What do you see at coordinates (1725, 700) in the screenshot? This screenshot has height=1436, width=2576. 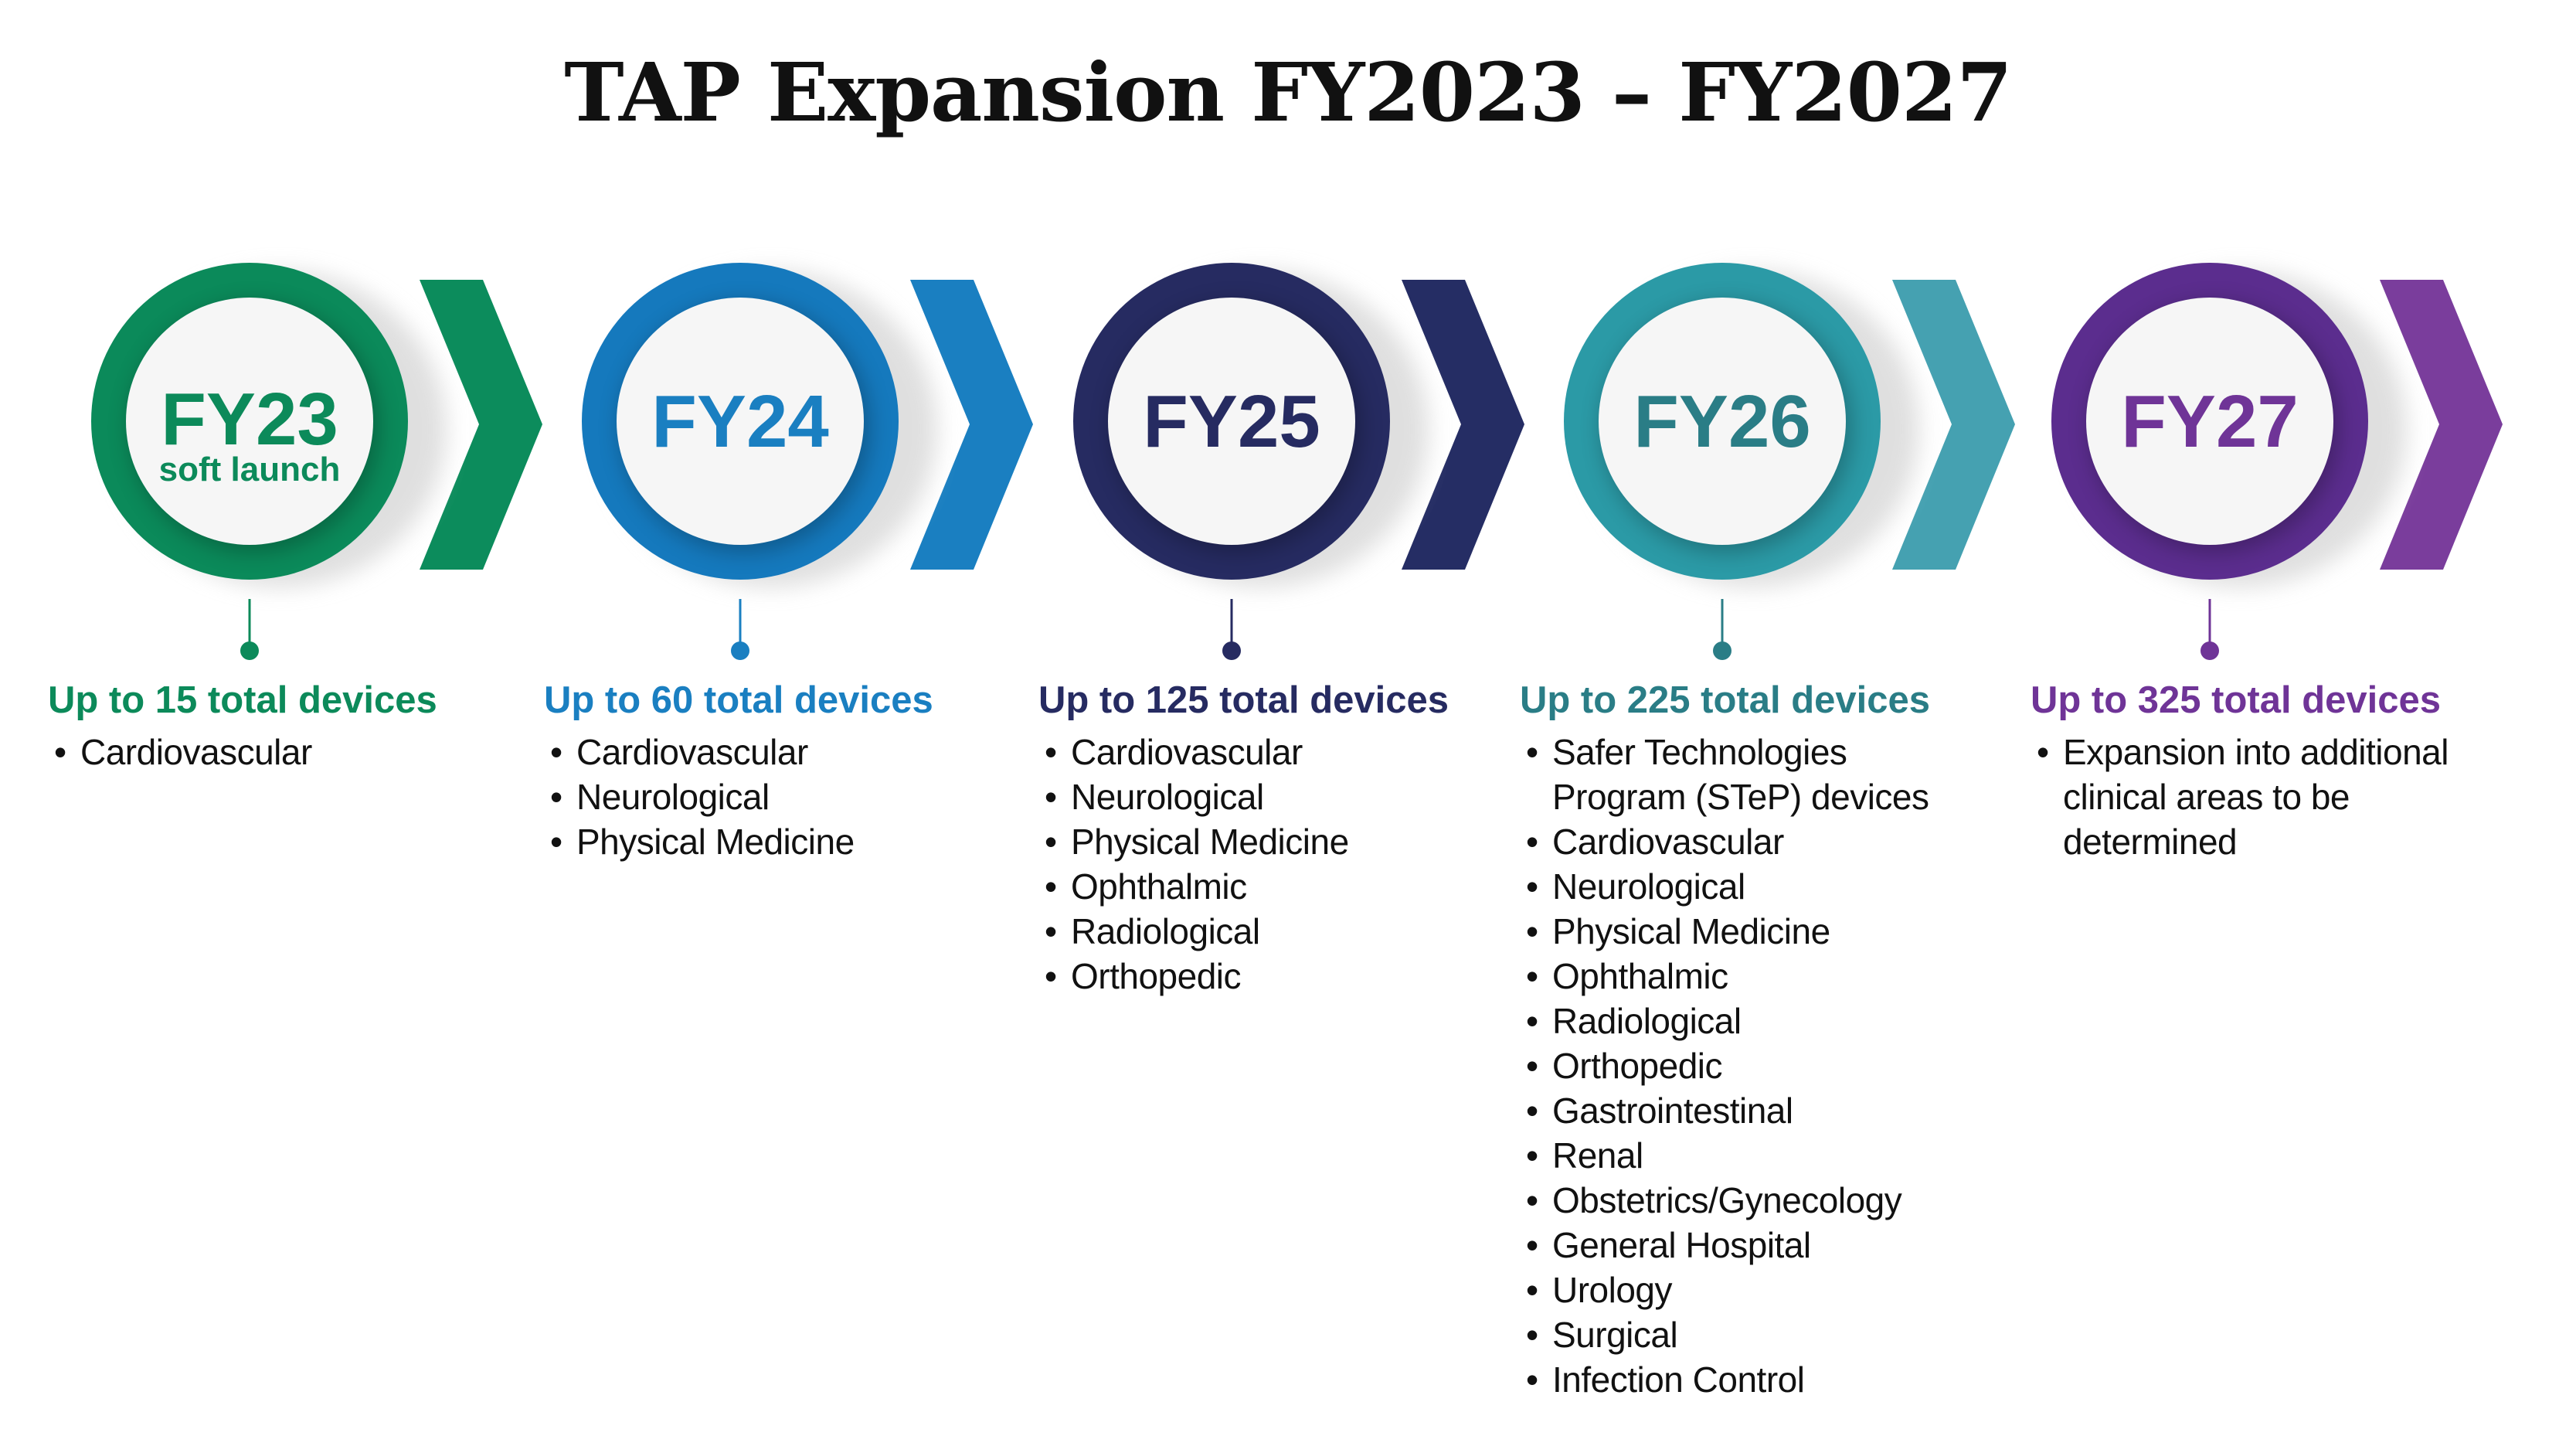 I see `stage-heading: Up to 225 total devices` at bounding box center [1725, 700].